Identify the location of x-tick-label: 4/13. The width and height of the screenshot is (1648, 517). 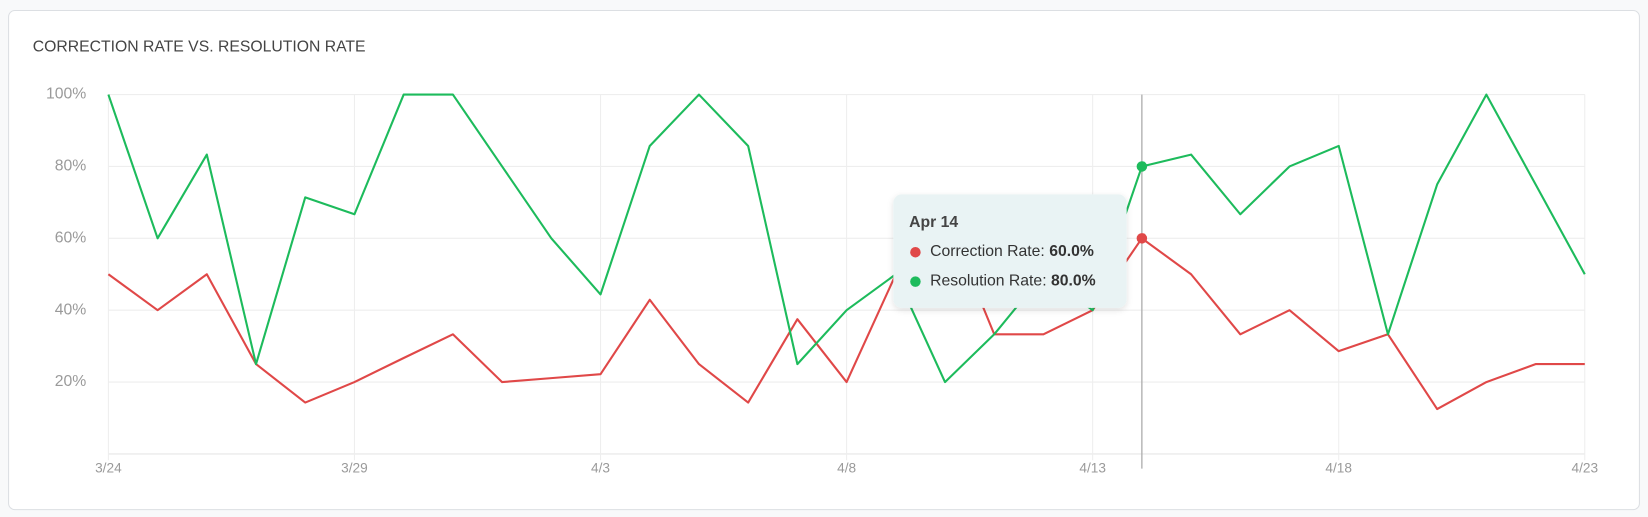
(1092, 467).